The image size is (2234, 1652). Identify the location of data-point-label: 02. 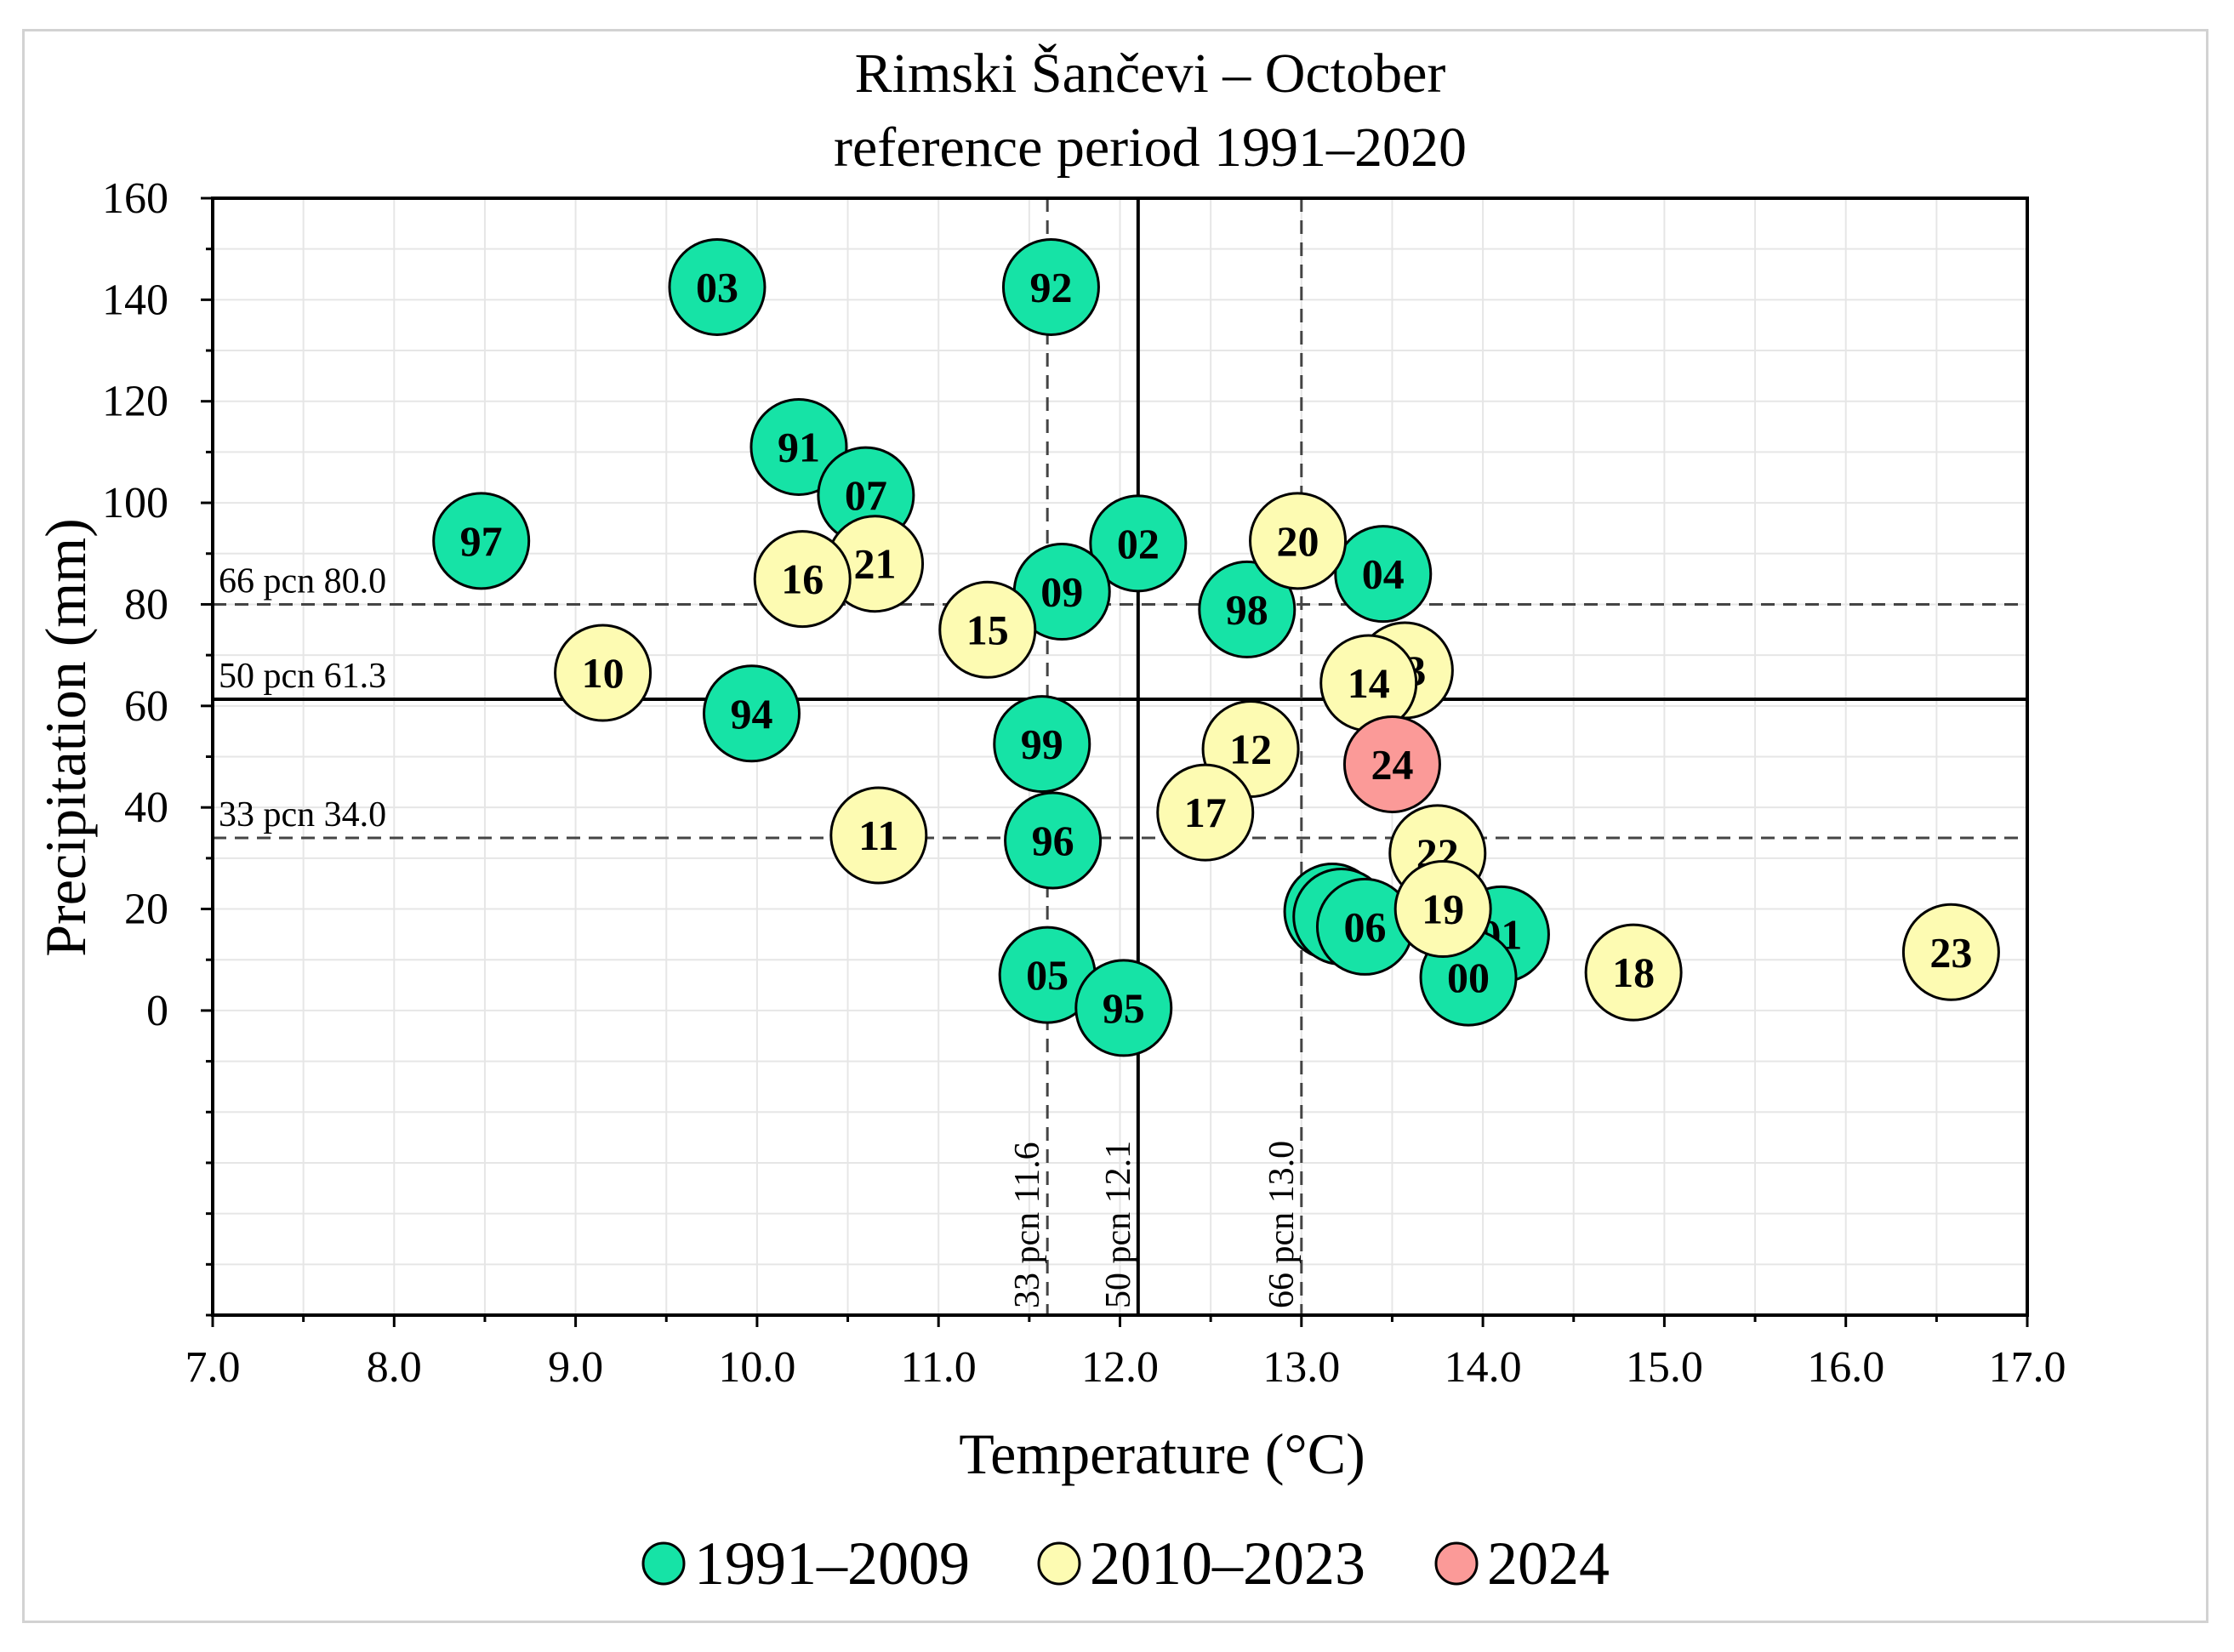
(1138, 543).